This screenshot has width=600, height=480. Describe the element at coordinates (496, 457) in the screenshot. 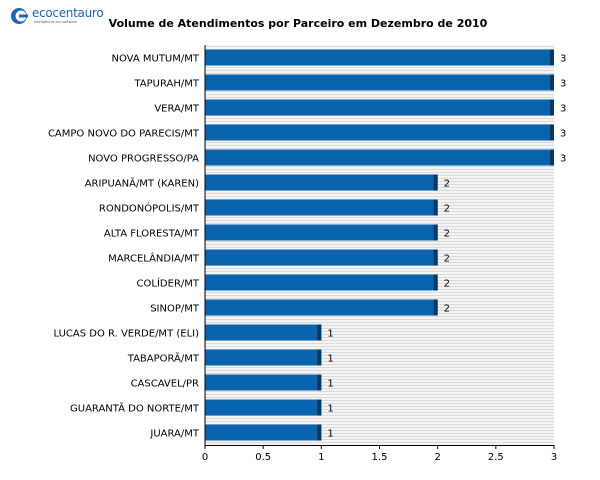

I see `x-tick-label: 2.5` at that location.